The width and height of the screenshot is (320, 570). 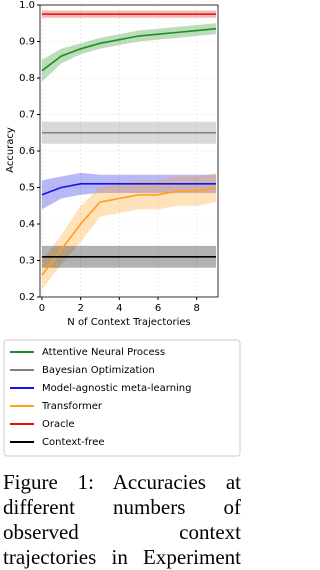 I want to click on y-tick-label: 0.7, so click(x=27, y=115).